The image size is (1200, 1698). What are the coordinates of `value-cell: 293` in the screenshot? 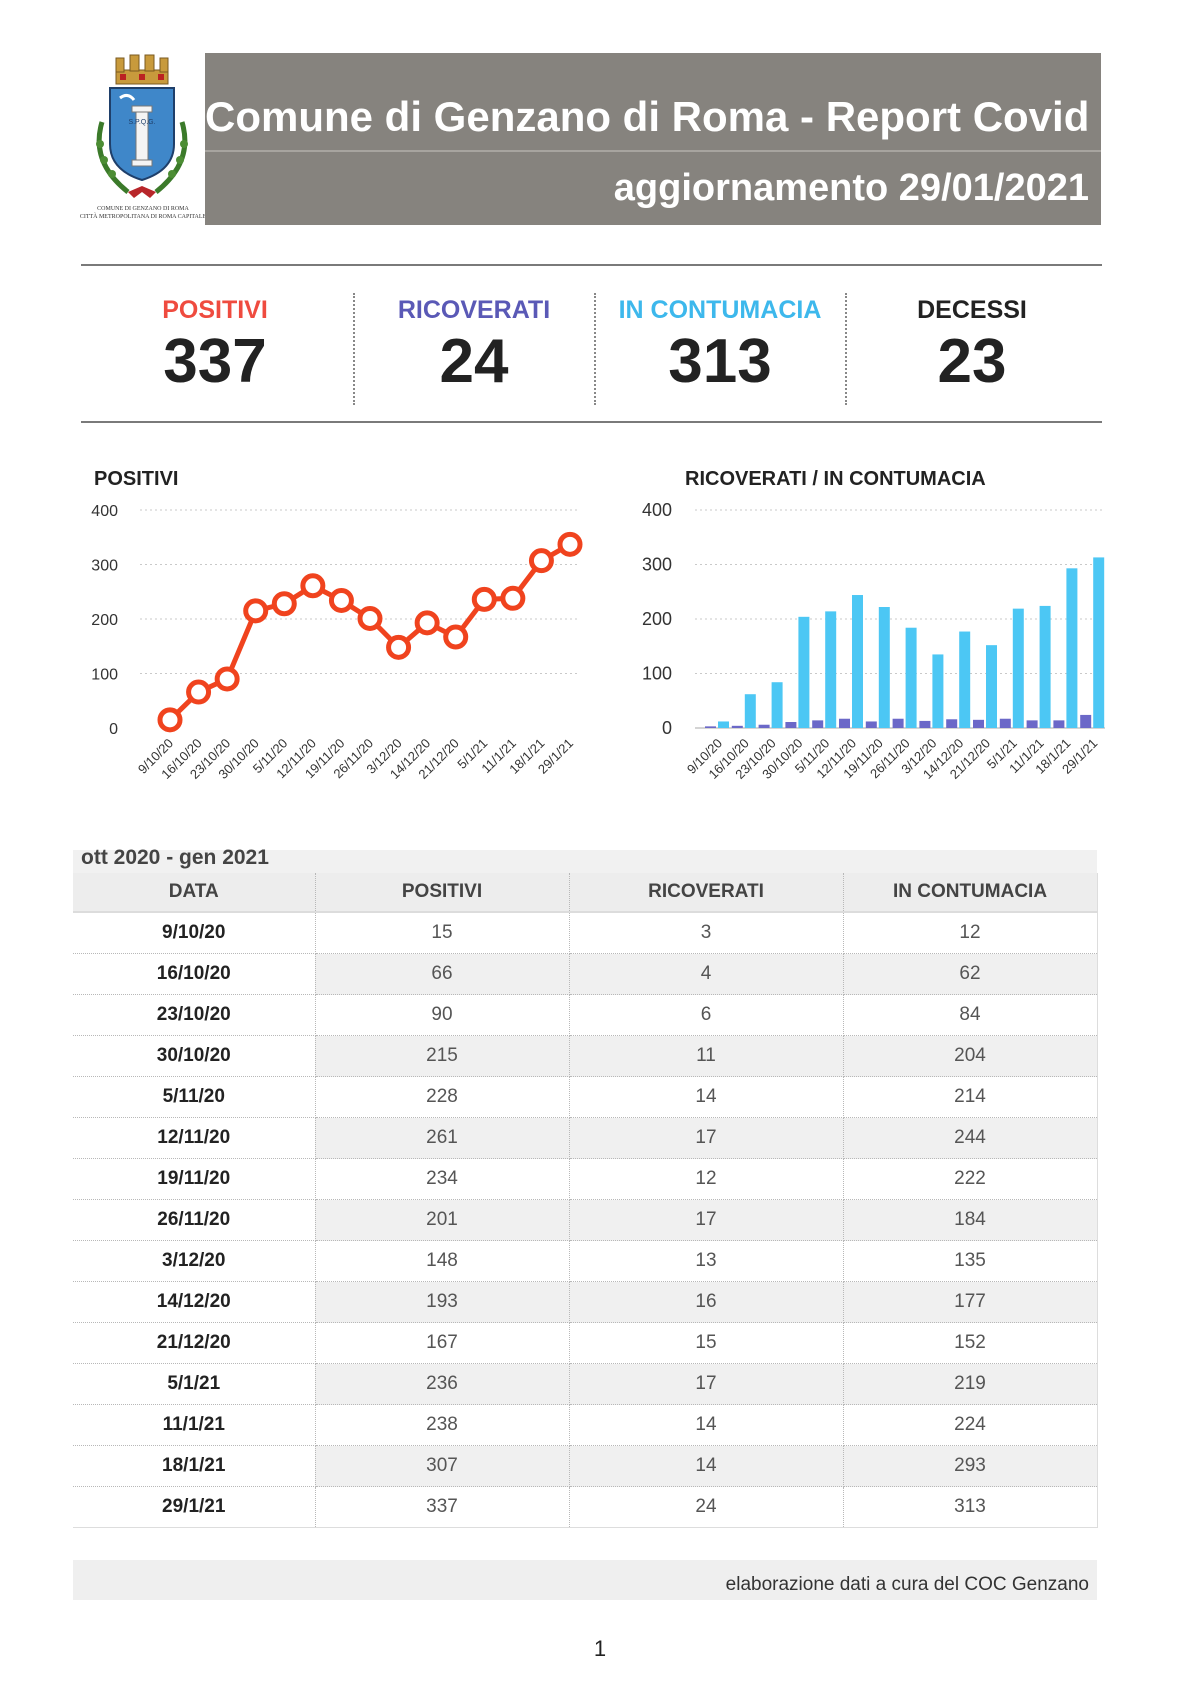 It's located at (970, 1466).